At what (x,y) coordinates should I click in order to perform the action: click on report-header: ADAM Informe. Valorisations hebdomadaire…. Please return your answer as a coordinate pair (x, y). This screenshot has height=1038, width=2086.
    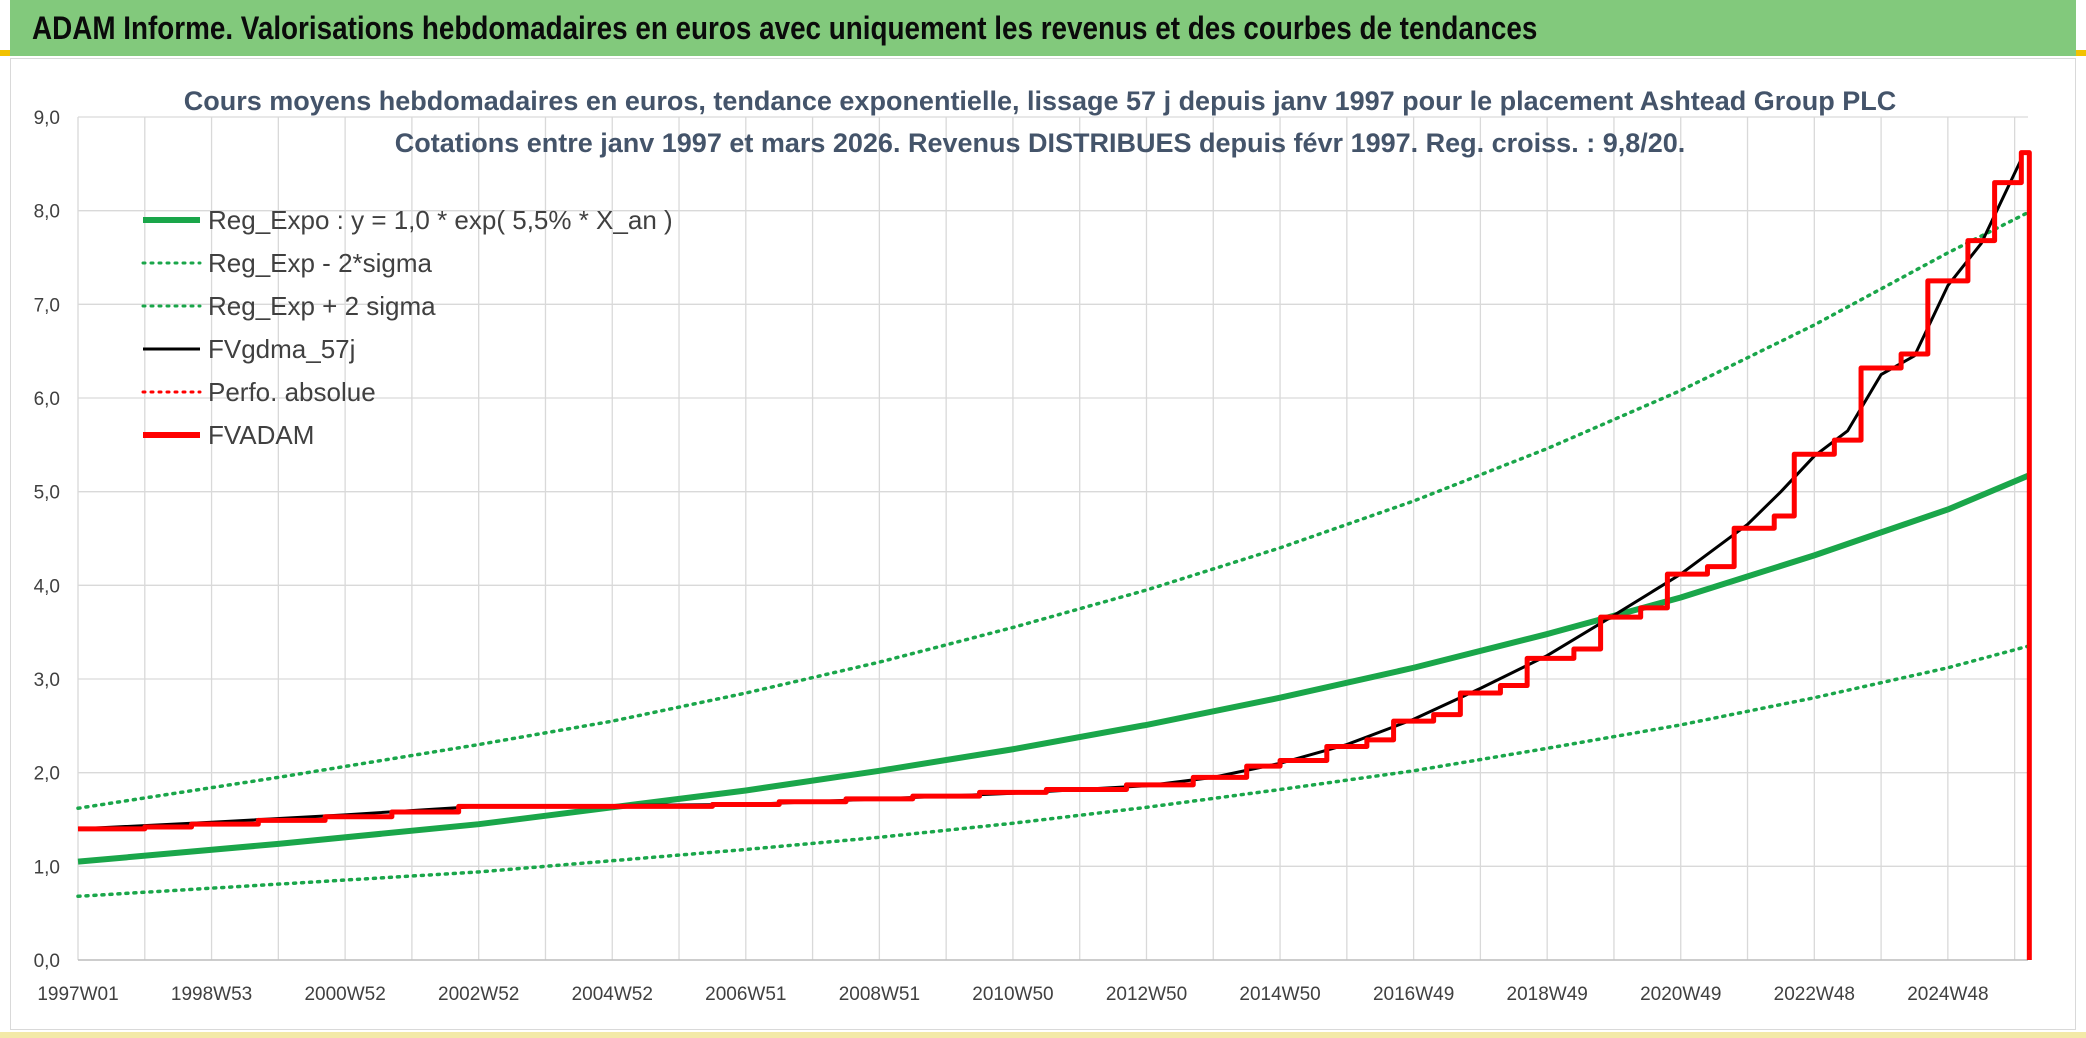
    Looking at the image, I should click on (1043, 28).